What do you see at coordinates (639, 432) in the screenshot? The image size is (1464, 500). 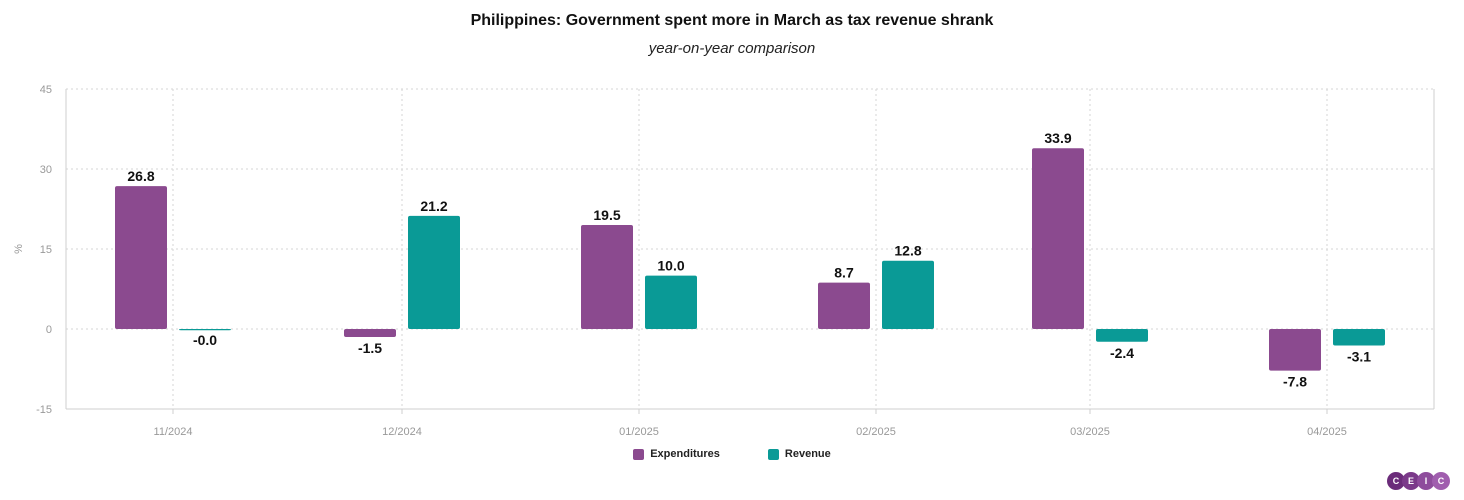 I see `x-tick-label: 01/2025` at bounding box center [639, 432].